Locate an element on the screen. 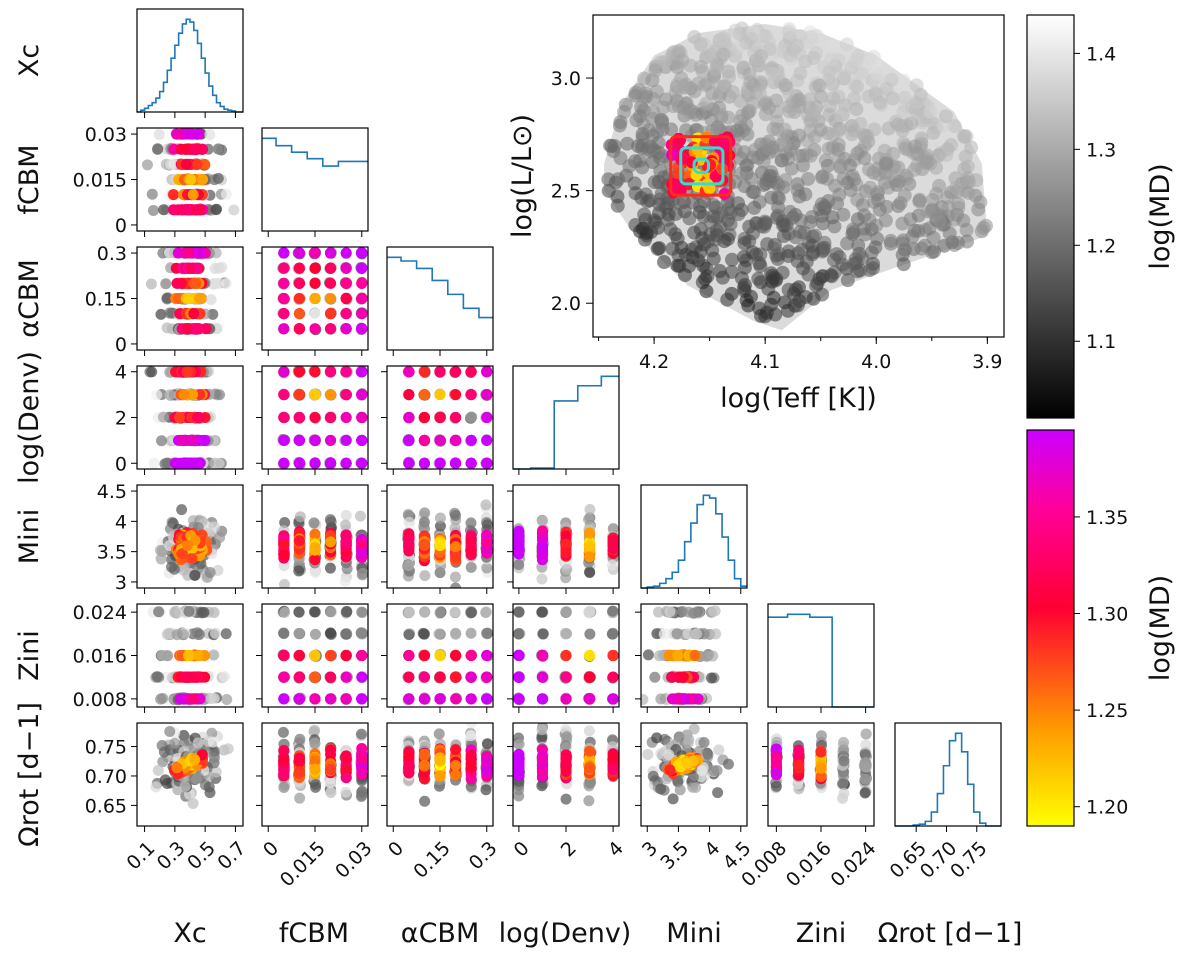  hist-background is located at coordinates (190, 60).